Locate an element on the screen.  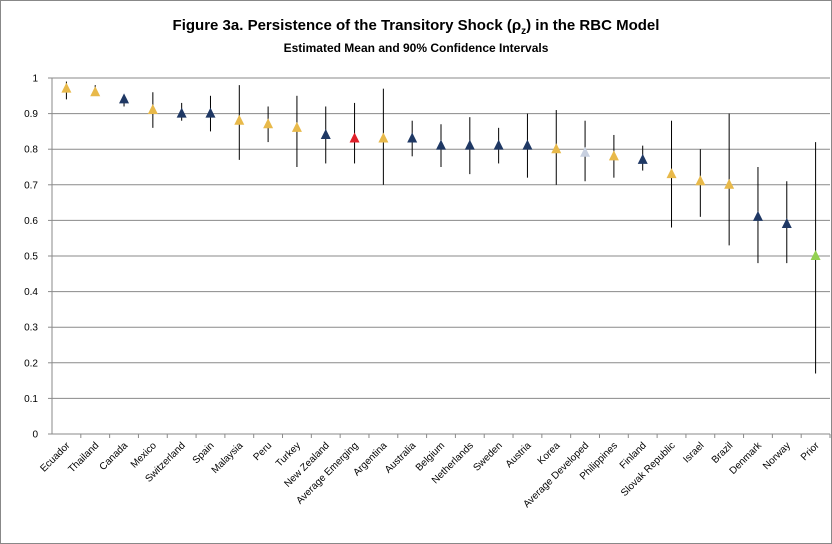
y-tick-label: 0.4 is located at coordinates (31, 292).